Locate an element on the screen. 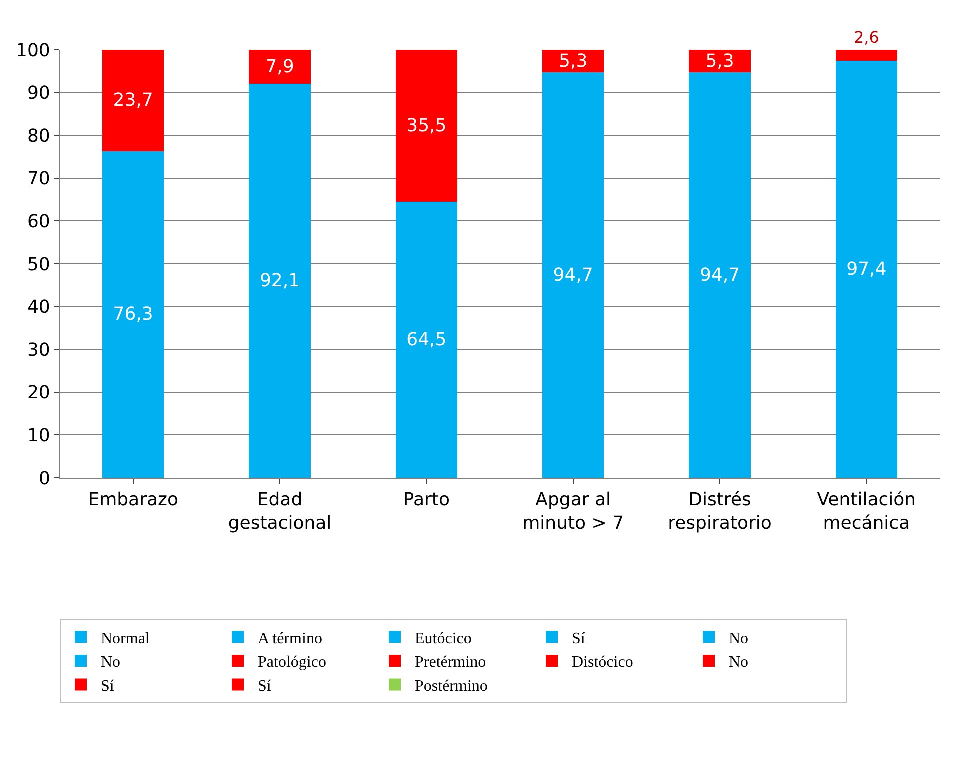  data-label: 97,4 is located at coordinates (866, 269).